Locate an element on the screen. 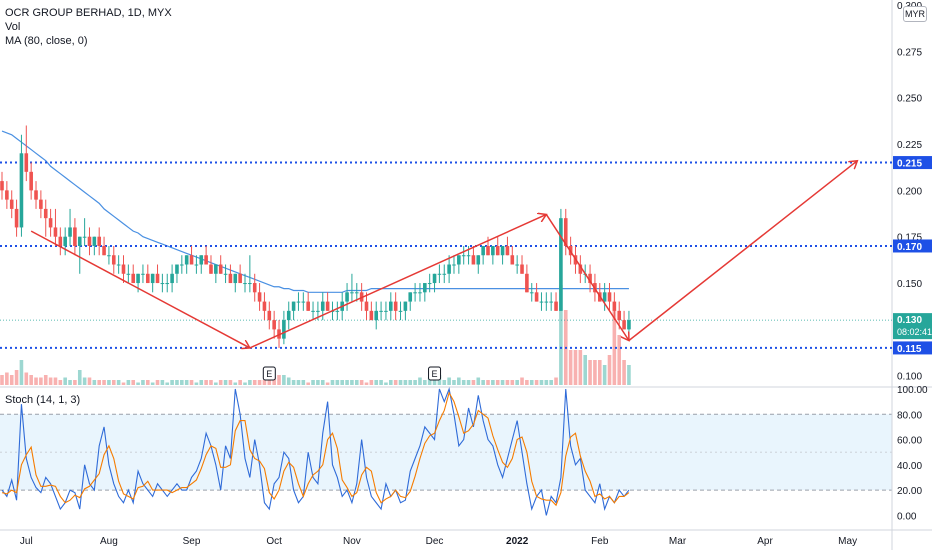  ma-legend: MA (80, close, 0) is located at coordinates (46, 41).